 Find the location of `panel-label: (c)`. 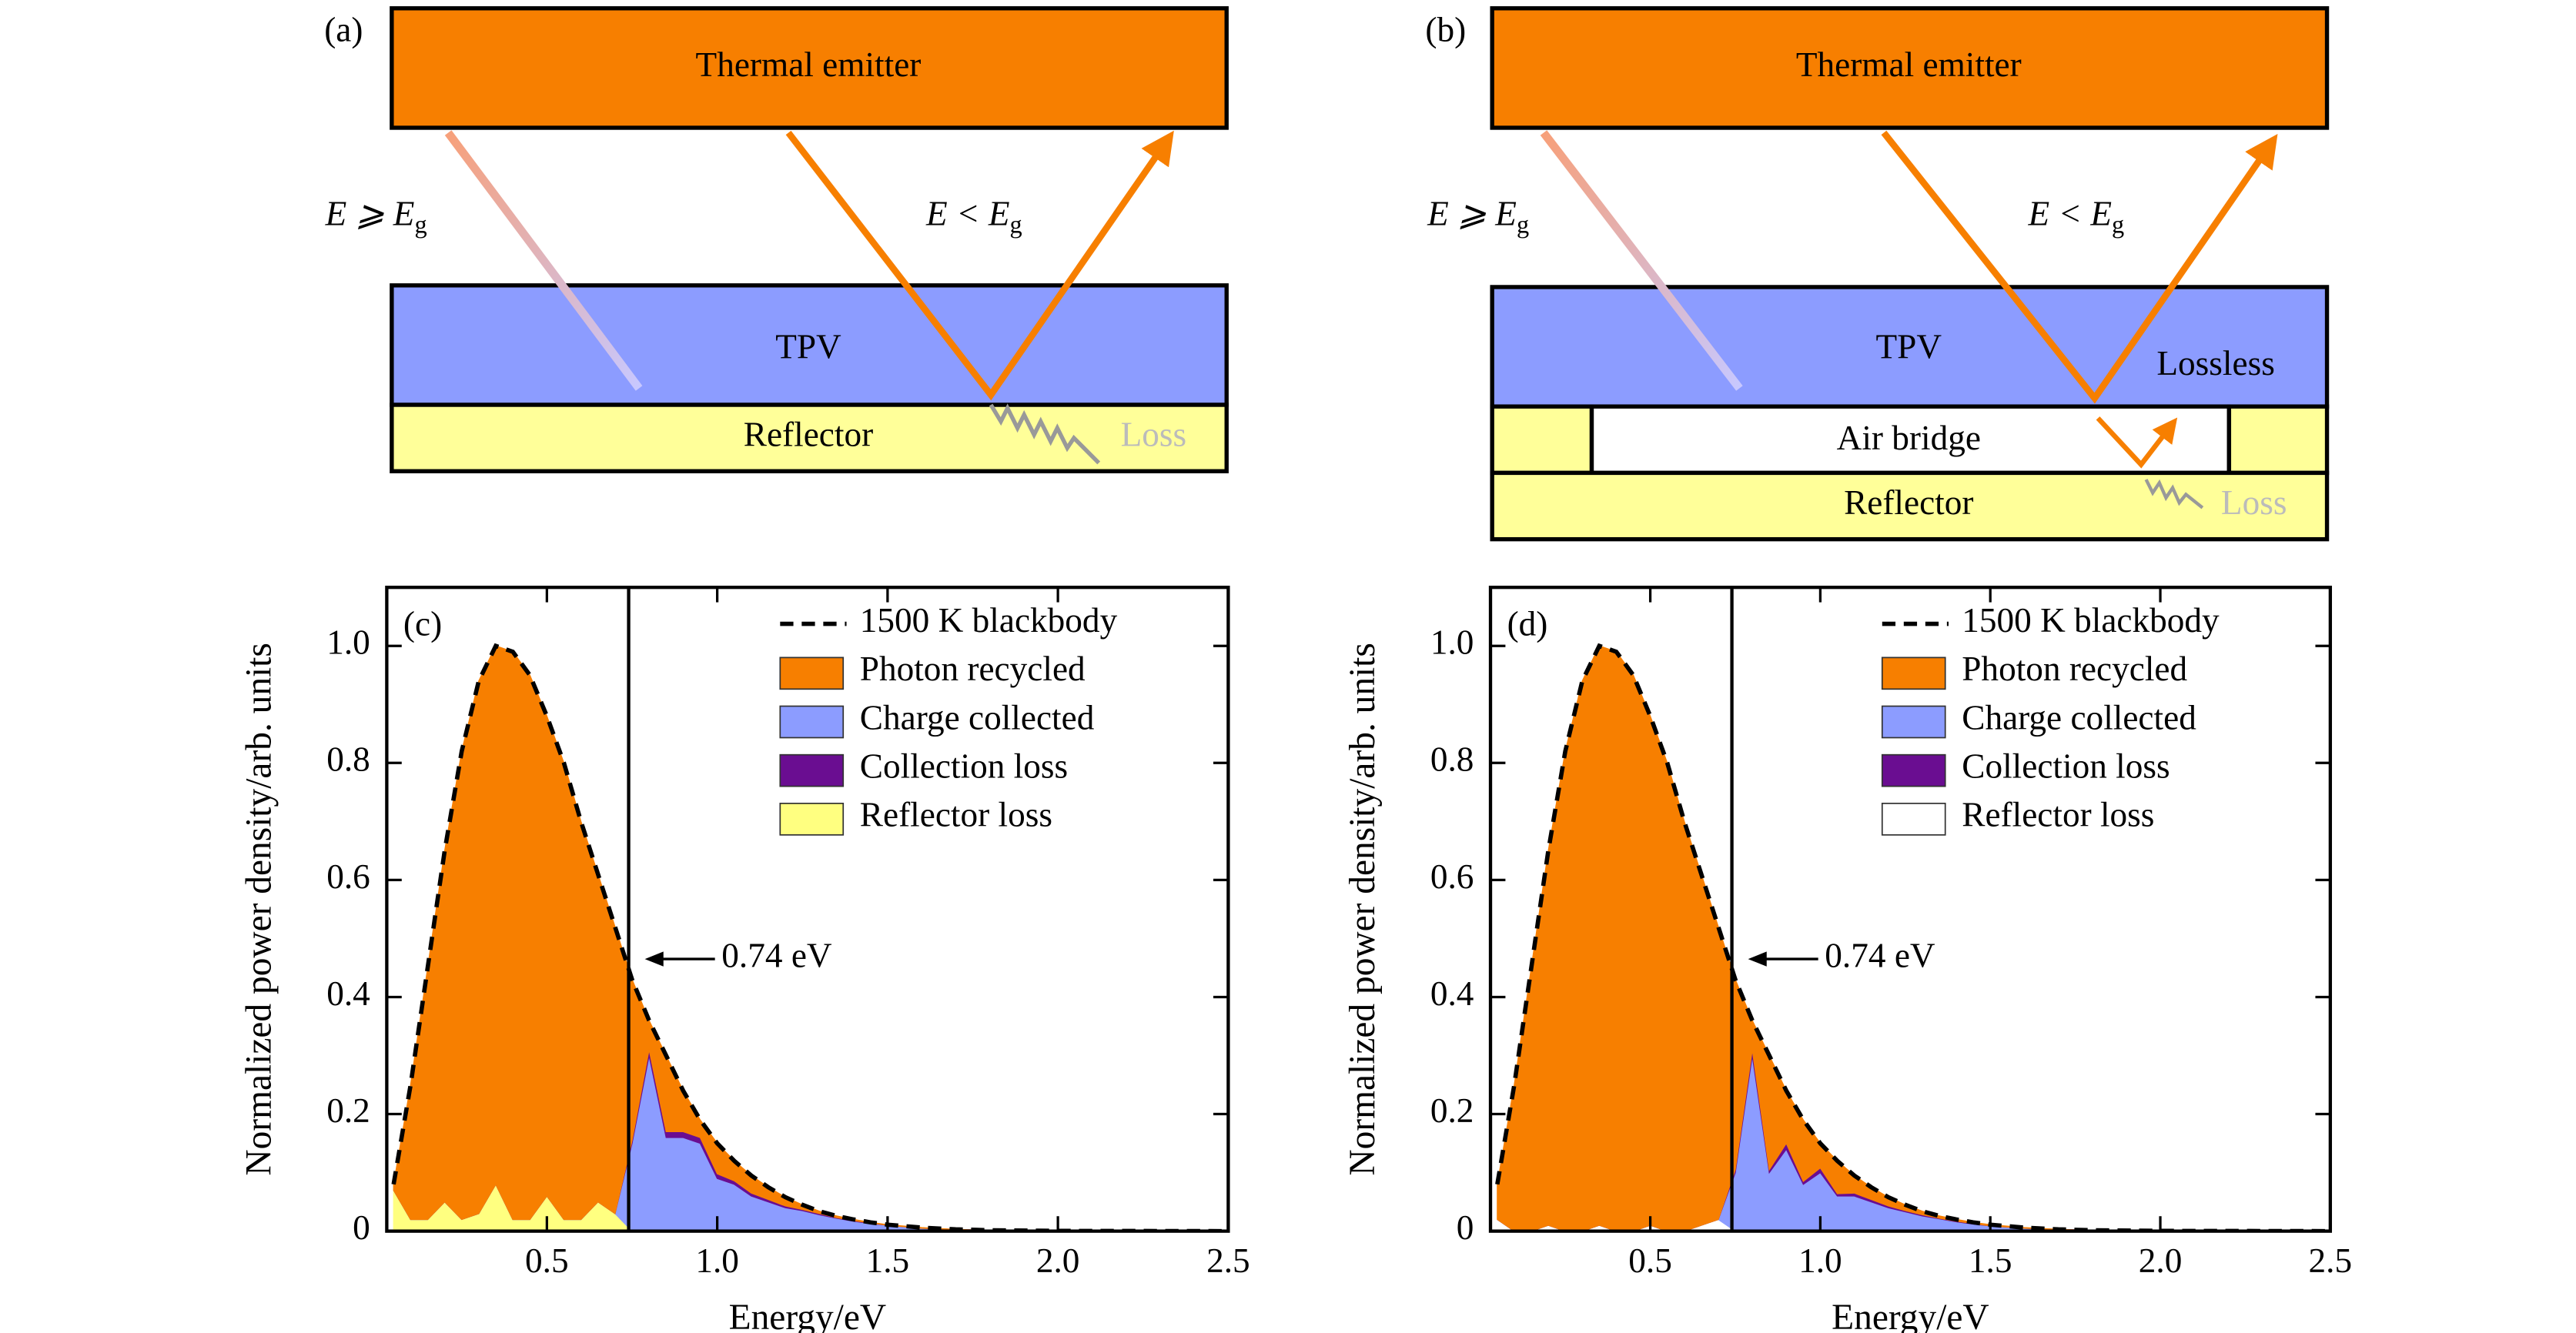

panel-label: (c) is located at coordinates (423, 623).